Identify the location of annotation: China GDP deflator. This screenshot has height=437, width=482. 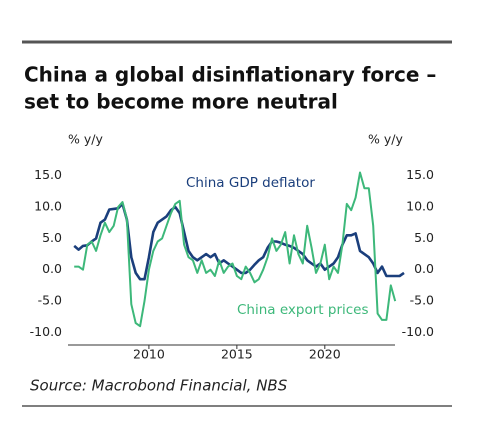
(250, 183).